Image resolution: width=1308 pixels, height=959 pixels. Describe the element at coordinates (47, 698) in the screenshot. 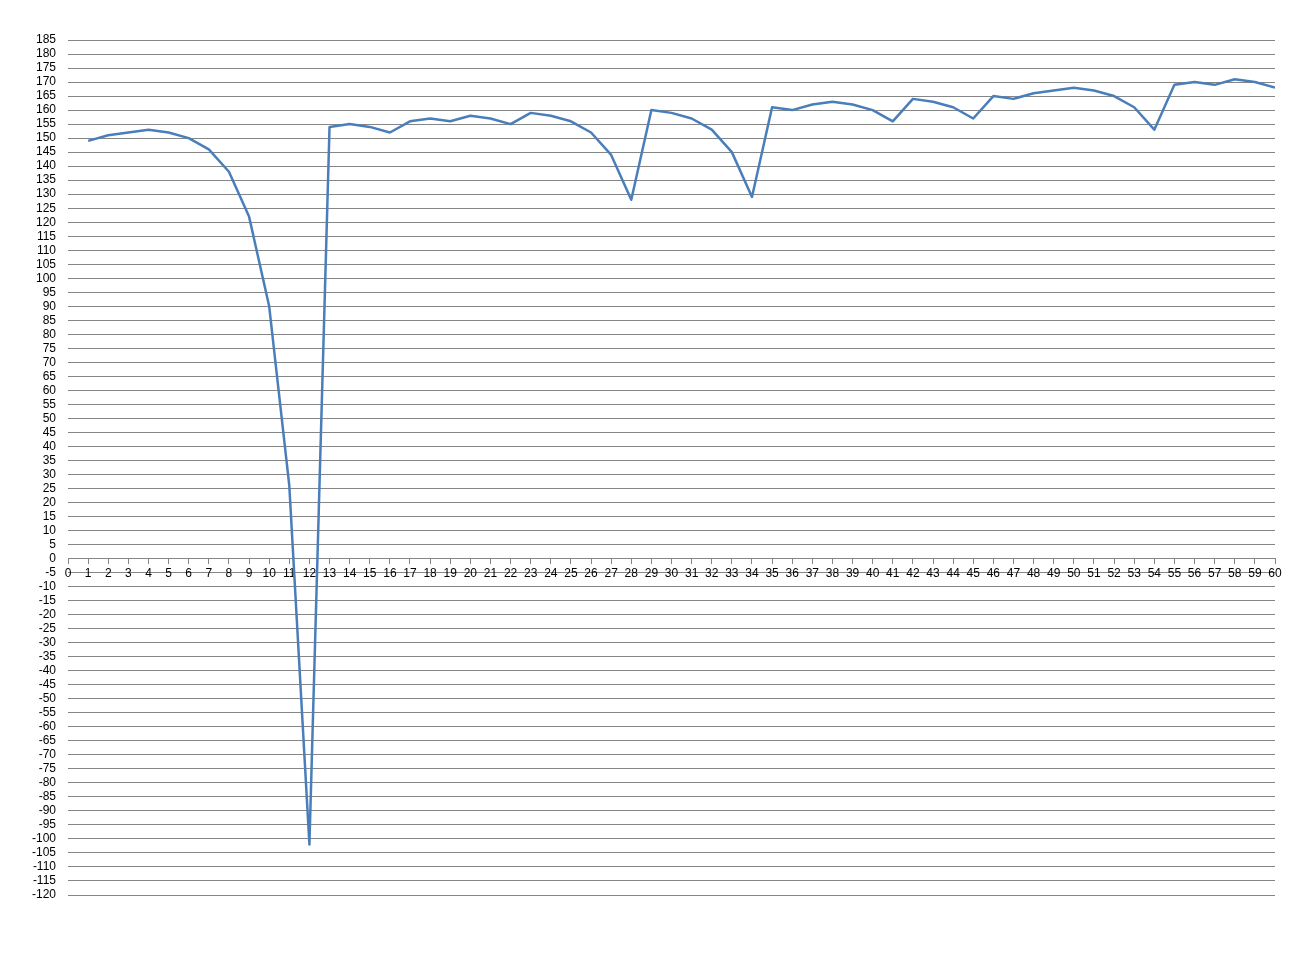

I see `y-tick-label: -50` at that location.